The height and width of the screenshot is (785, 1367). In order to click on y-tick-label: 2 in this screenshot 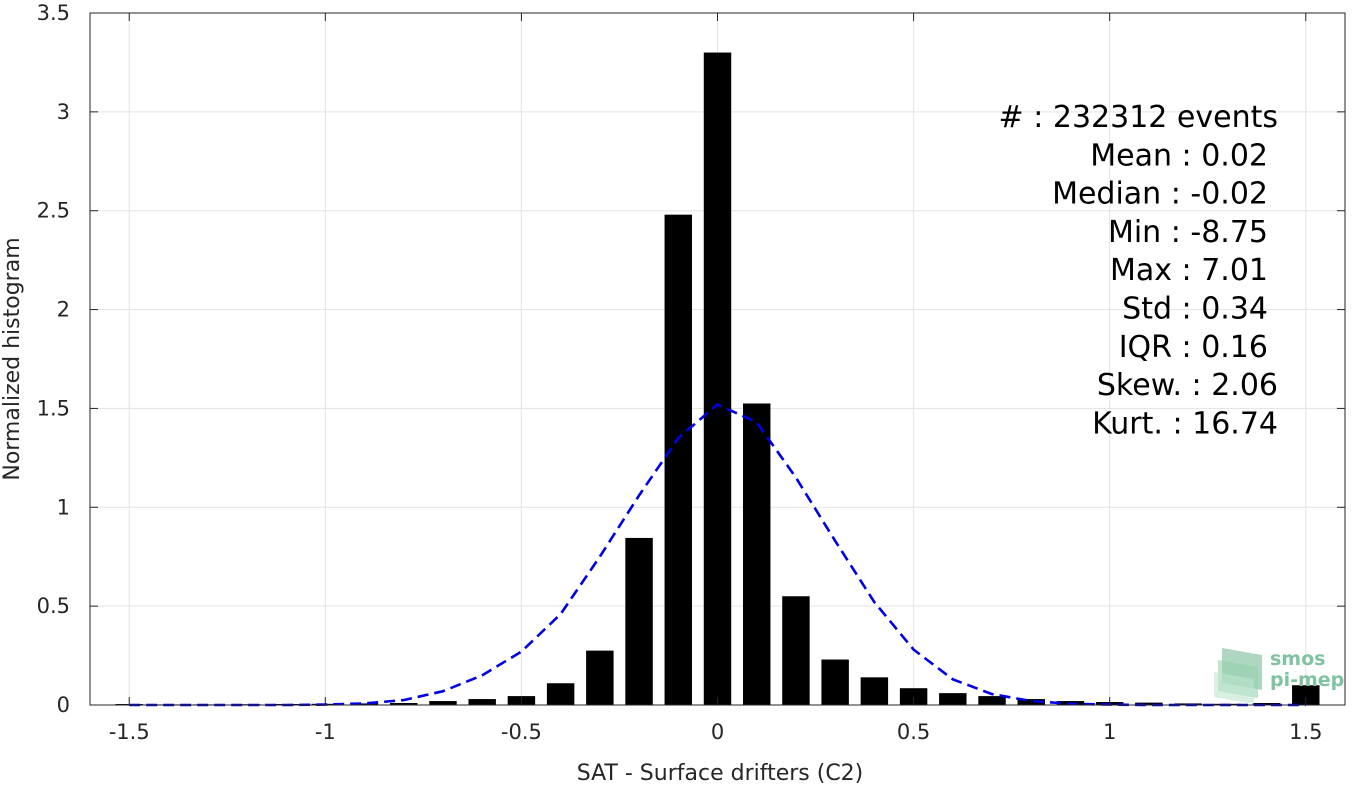, I will do `click(63, 310)`.